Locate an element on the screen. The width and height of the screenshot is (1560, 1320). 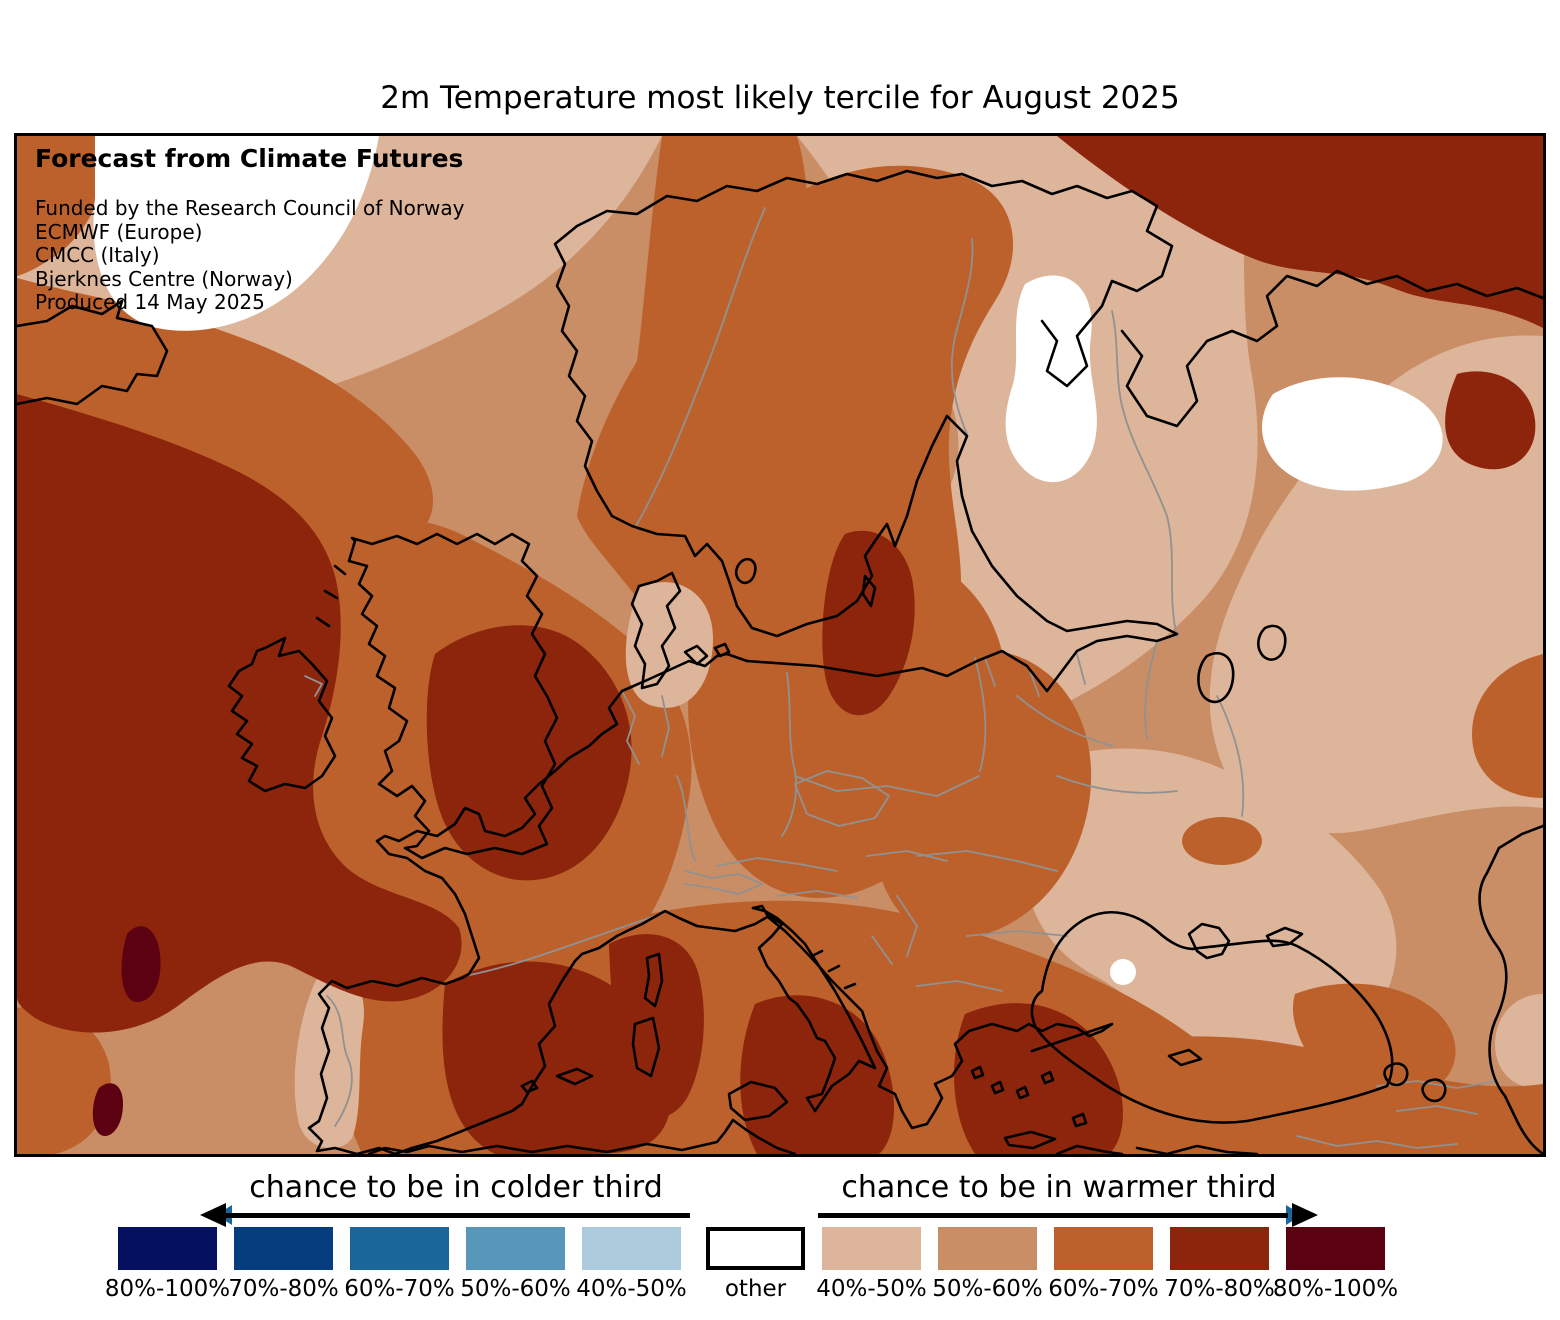
colder-bin-1-swatch is located at coordinates (283, 1248).